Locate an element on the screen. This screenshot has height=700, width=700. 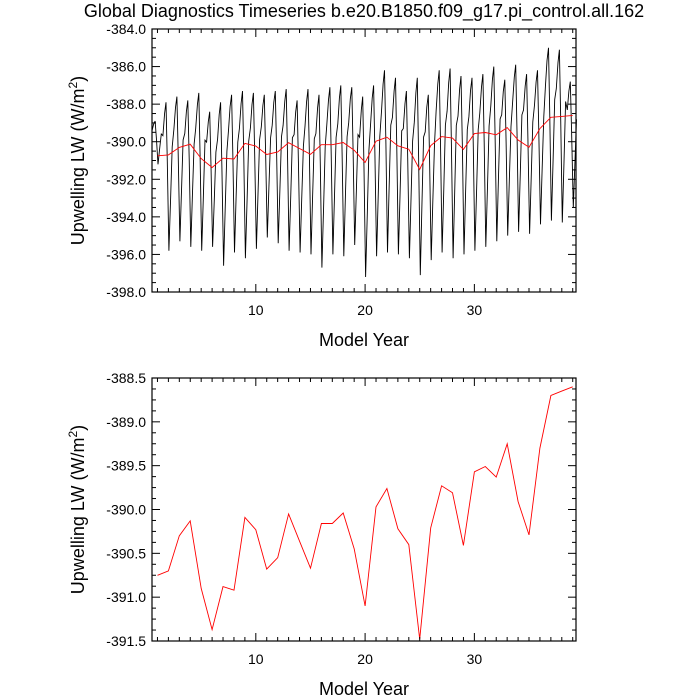
y-tick-label: -390.5 is located at coordinates (126, 553).